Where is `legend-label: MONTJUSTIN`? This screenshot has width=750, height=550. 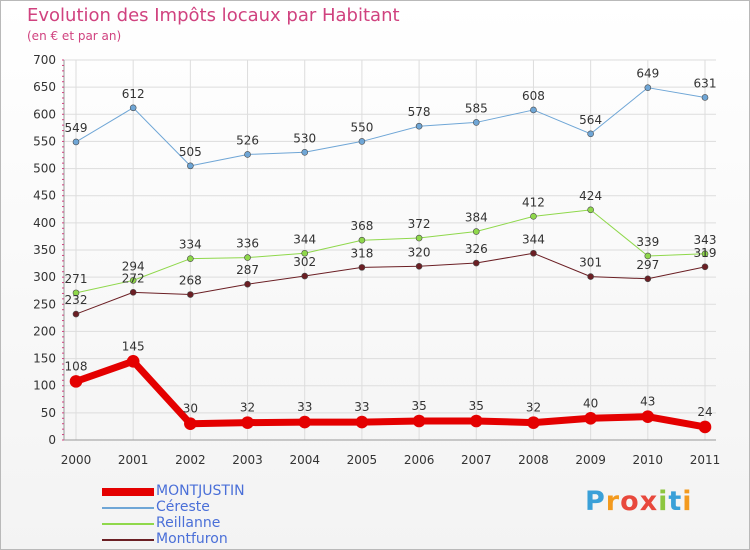 legend-label: MONTJUSTIN is located at coordinates (200, 491).